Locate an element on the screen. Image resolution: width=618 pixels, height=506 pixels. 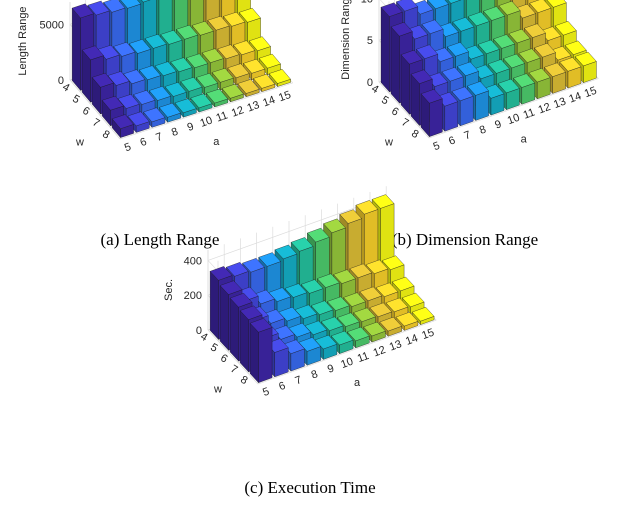
z-axis-label: Dimension Range is located at coordinates (346, 40).